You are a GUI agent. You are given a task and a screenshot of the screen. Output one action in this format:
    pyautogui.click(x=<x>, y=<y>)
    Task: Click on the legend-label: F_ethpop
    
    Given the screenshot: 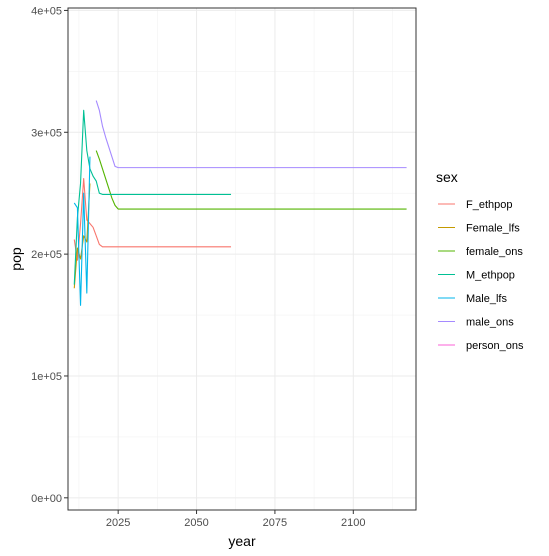 What is the action you would take?
    pyautogui.click(x=489, y=205)
    